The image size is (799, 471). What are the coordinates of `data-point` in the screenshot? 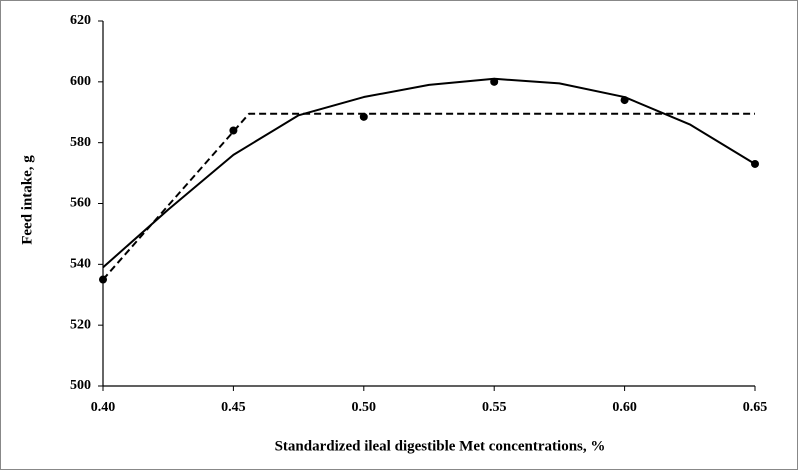 It's located at (363, 116).